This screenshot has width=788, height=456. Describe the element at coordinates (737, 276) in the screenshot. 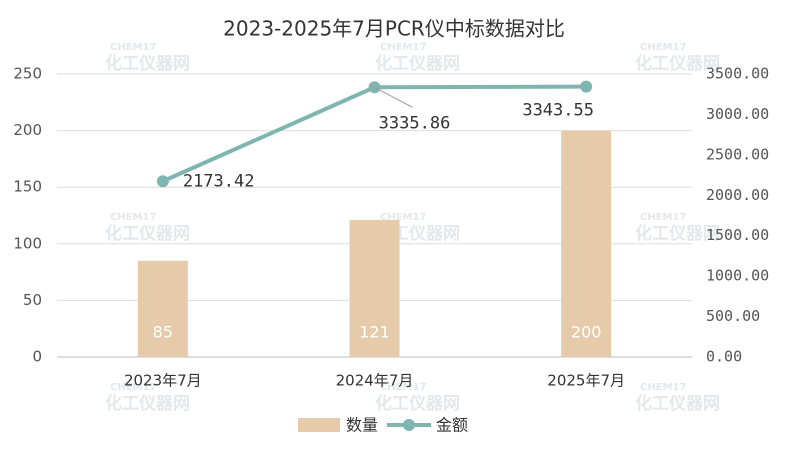

I see `y2-tick-label: 1000.00` at that location.